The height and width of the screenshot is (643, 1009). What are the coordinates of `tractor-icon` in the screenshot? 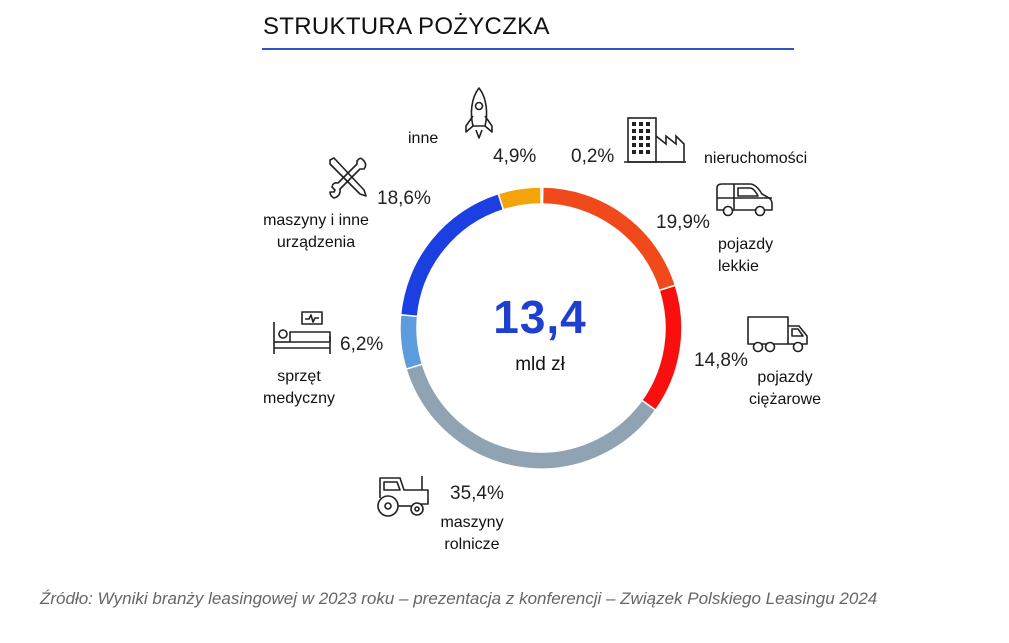 It's located at (403, 496).